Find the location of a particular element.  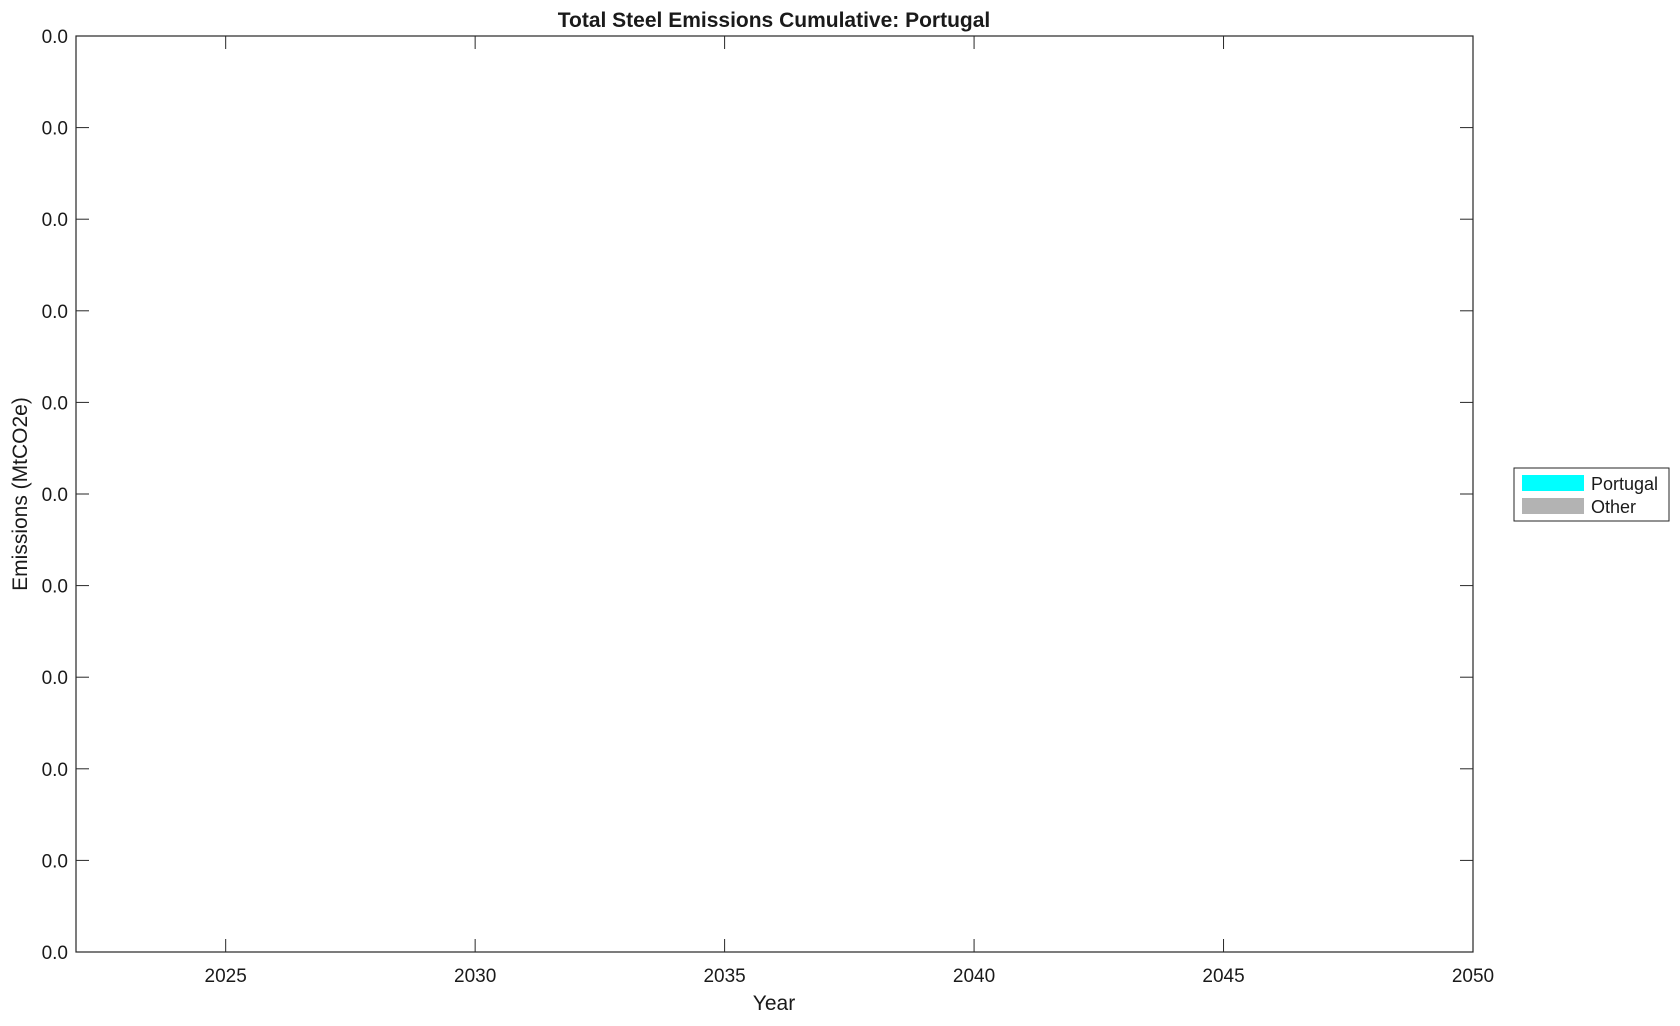

x-tick-label: 2030 is located at coordinates (475, 976).